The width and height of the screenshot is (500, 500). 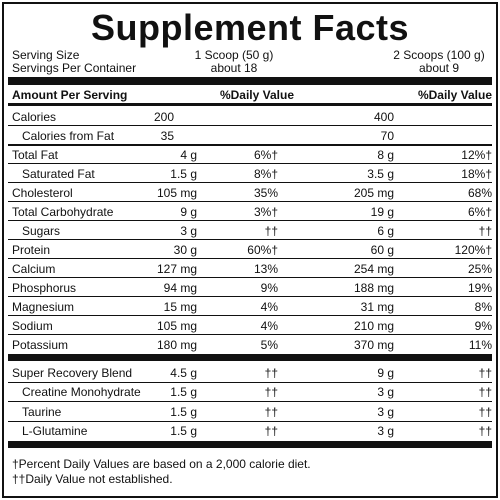 I want to click on nutrient-name: Taurine, so click(x=42, y=411).